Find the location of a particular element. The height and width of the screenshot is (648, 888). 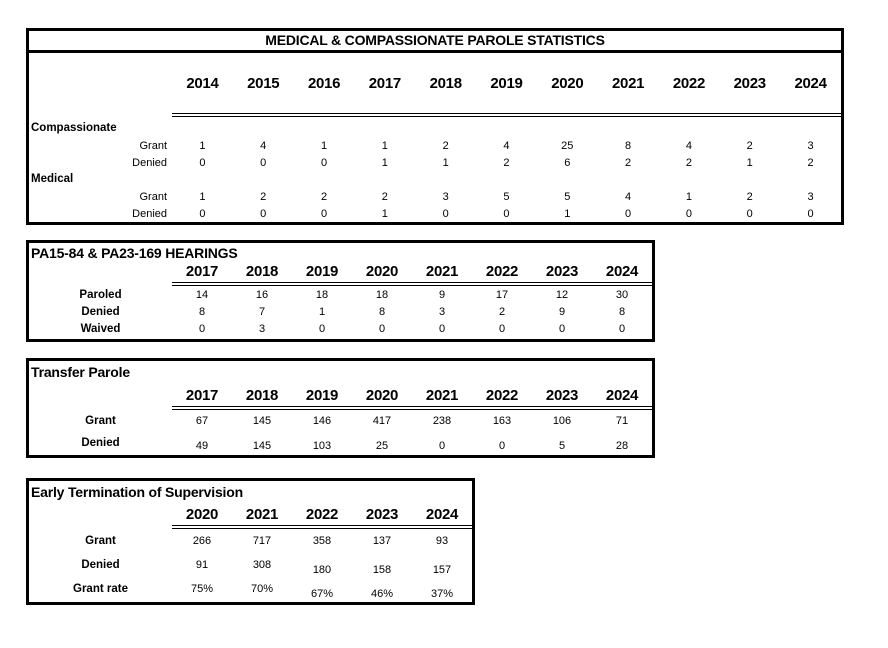

value-cell: 6 is located at coordinates (567, 162).